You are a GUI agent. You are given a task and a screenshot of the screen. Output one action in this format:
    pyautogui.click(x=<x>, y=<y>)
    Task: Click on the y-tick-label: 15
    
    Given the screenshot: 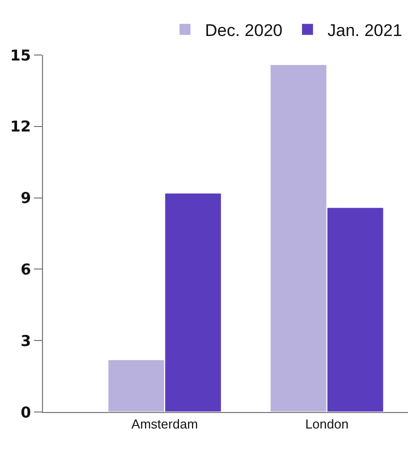 What is the action you would take?
    pyautogui.click(x=20, y=55)
    